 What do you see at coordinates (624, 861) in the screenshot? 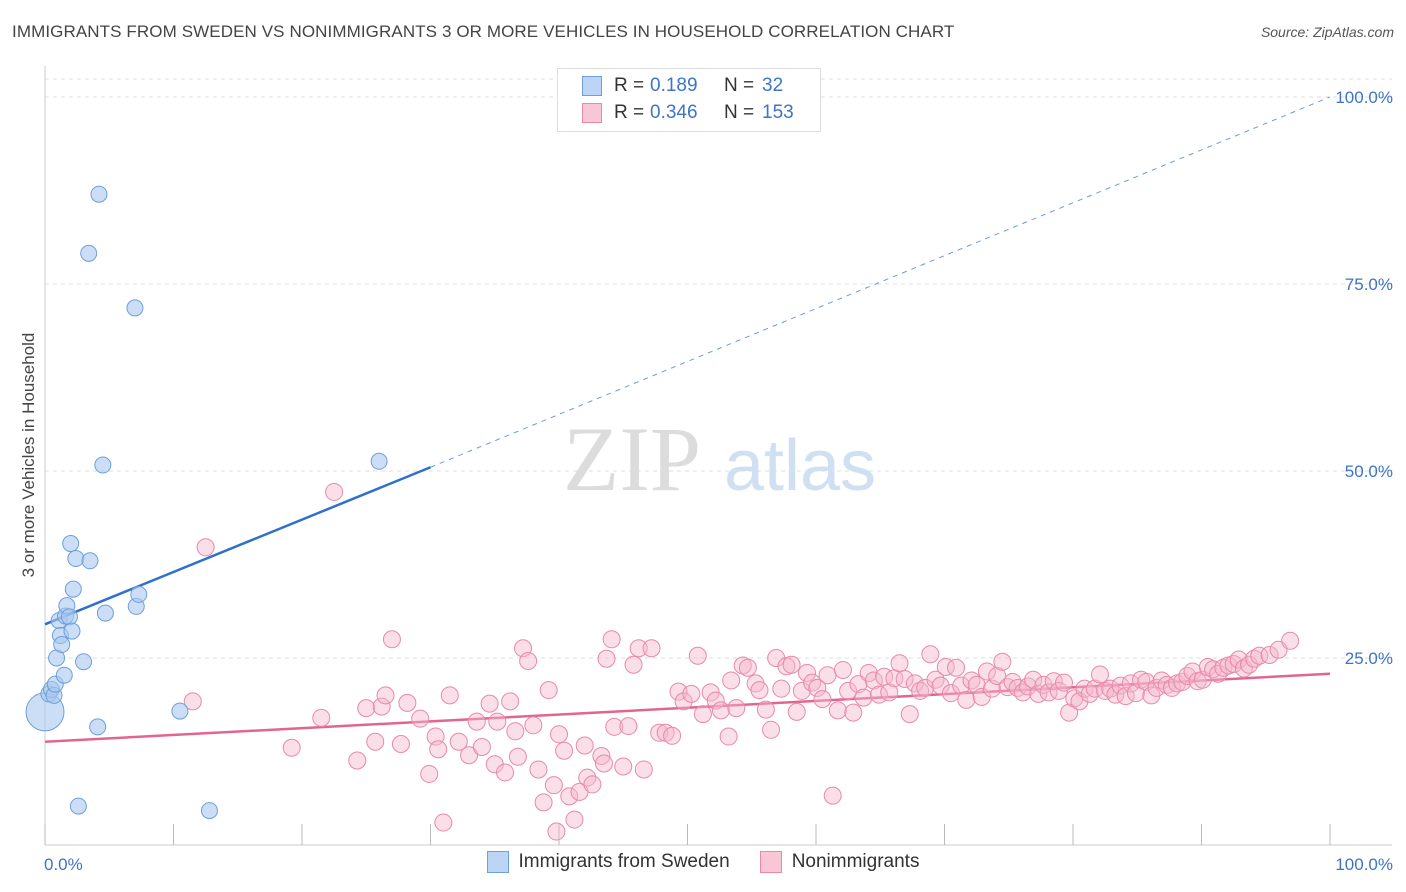
I see `legend-label-sweden: Immigrants from Sweden` at bounding box center [624, 861].